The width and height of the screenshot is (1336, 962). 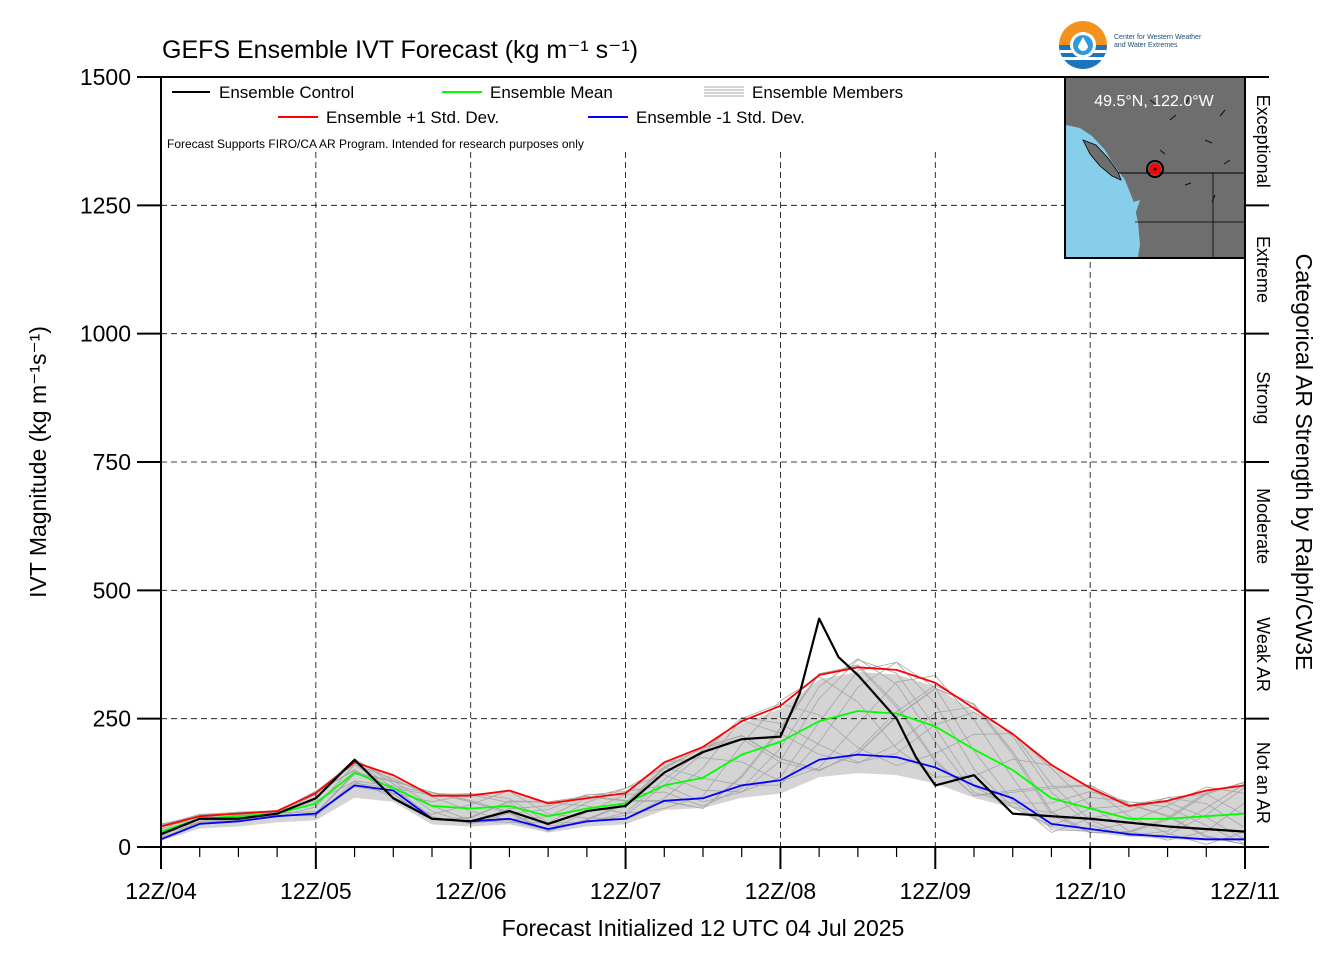 What do you see at coordinates (1190, 148) in the screenshot?
I see `terrain-lines` at bounding box center [1190, 148].